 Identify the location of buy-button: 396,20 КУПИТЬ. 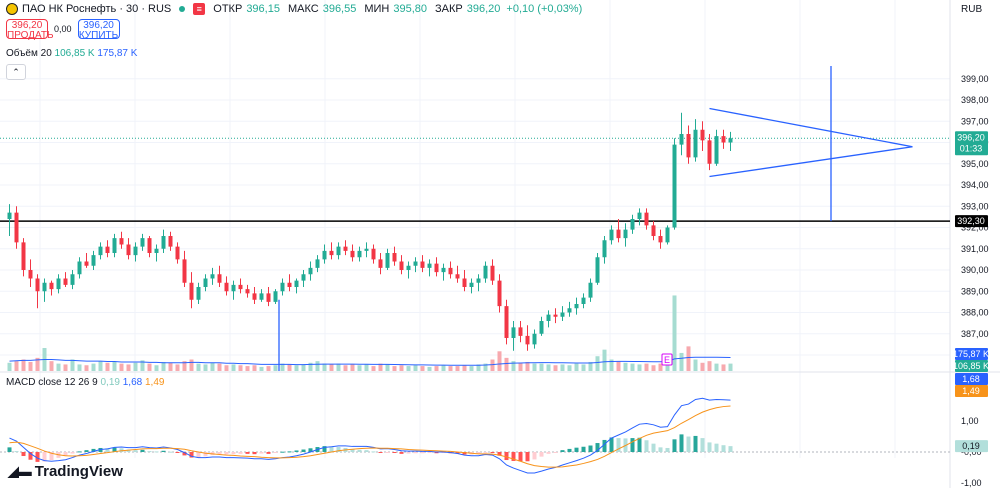
(98, 30).